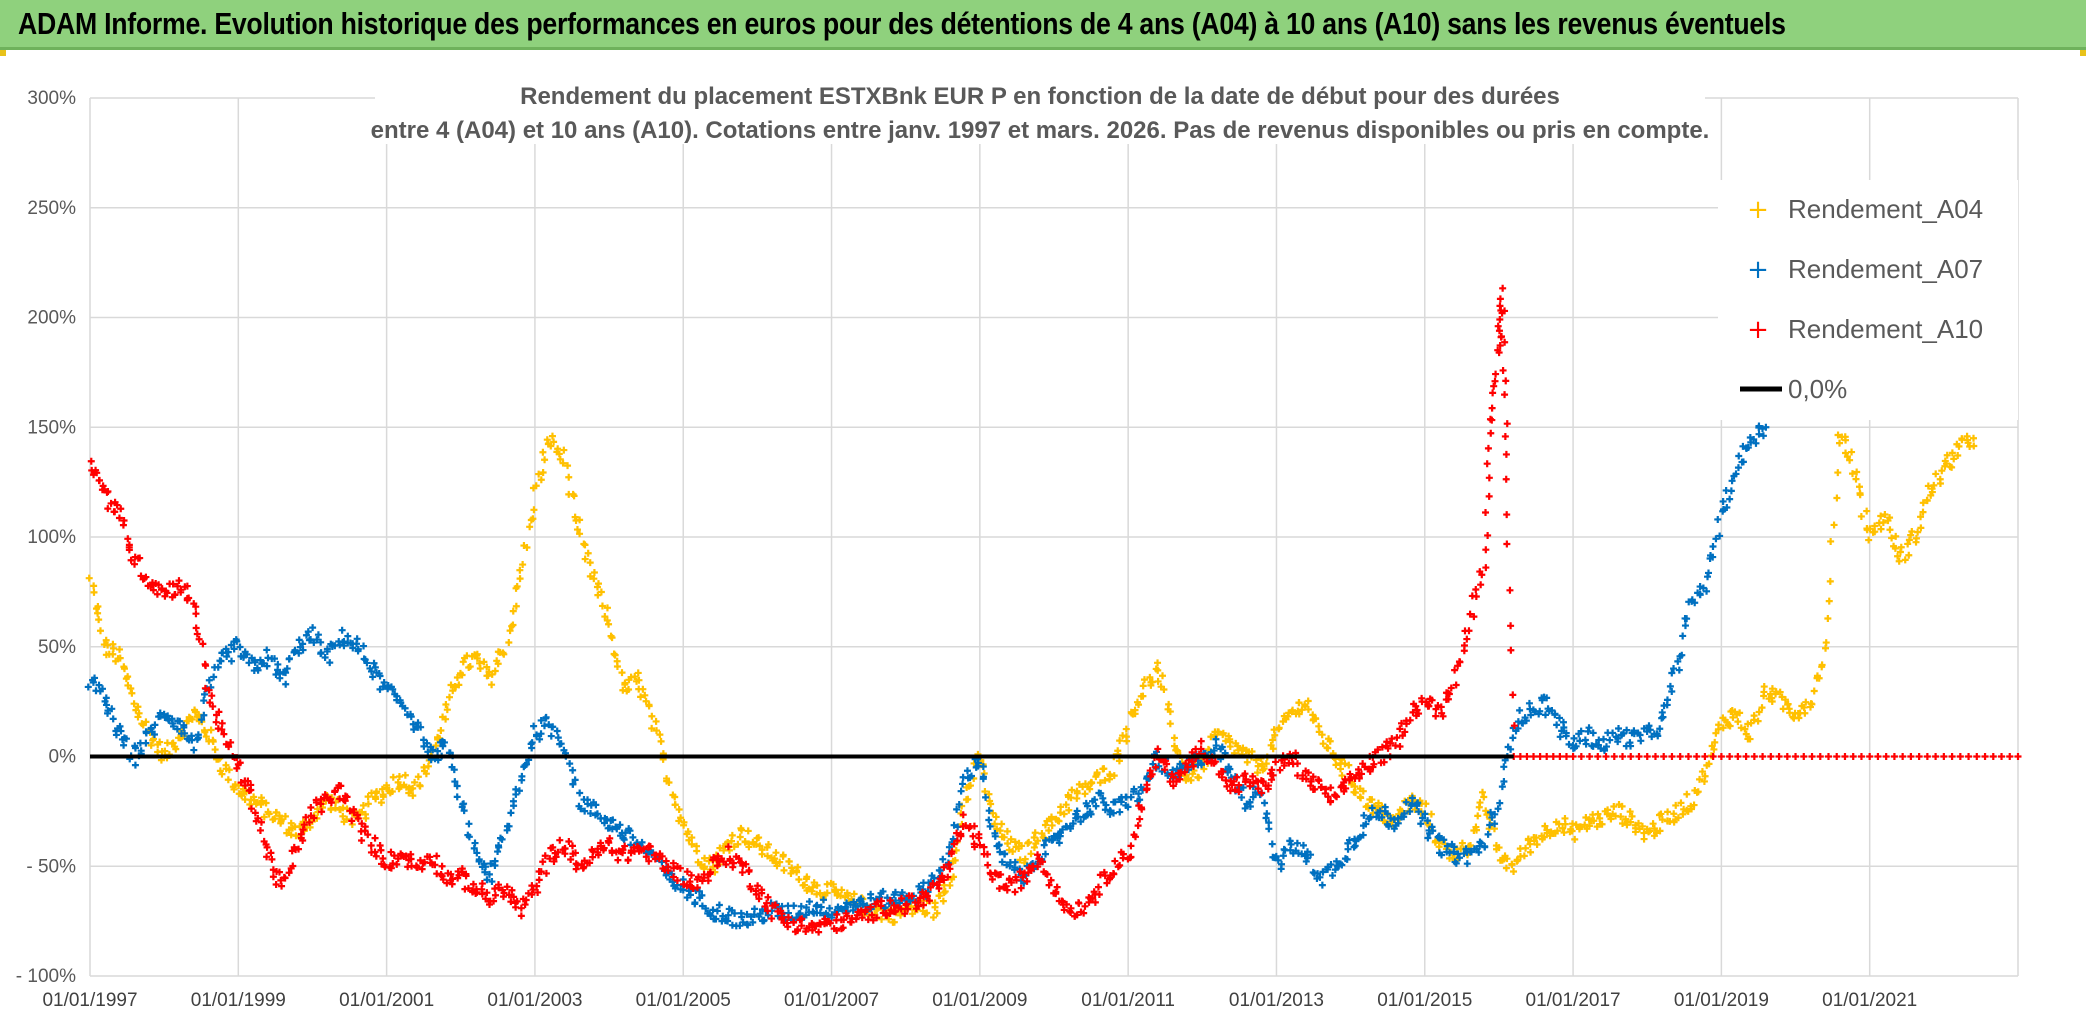 This screenshot has height=1031, width=2086. What do you see at coordinates (51, 208) in the screenshot?
I see `y-tick-label: 250%` at bounding box center [51, 208].